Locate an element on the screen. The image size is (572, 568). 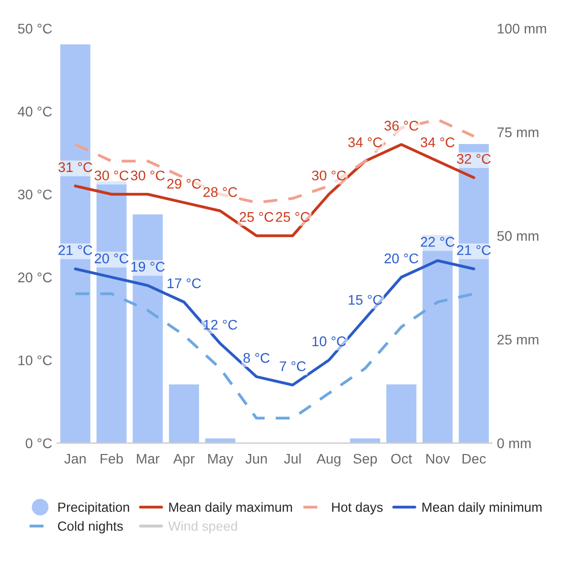
y2-tick-label: 25 mm is located at coordinates (517, 339).